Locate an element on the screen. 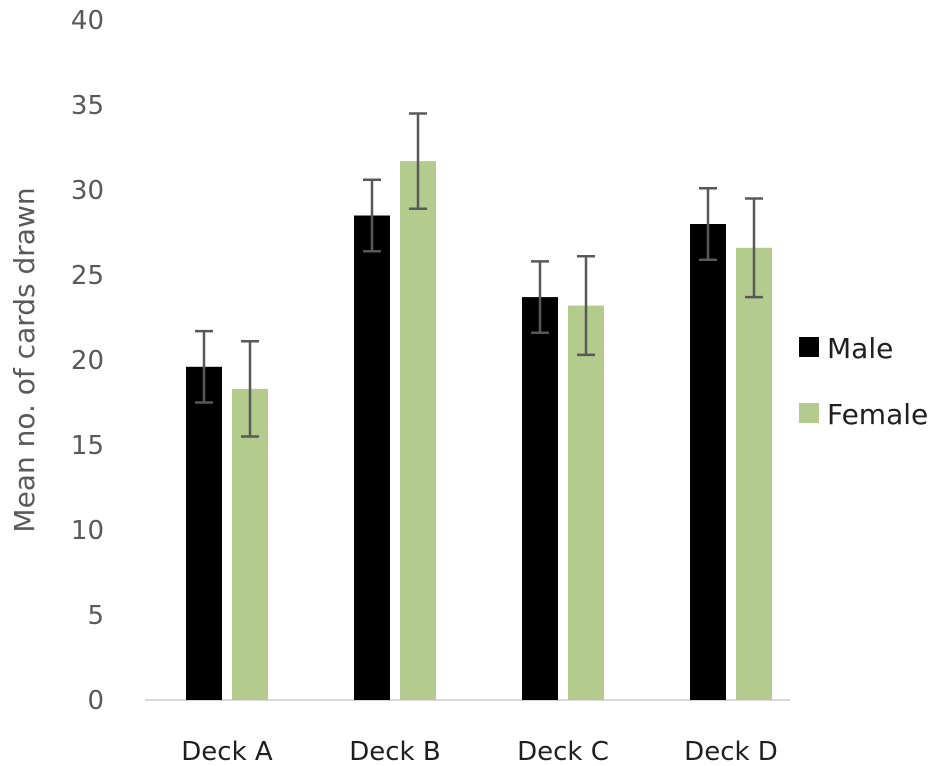 This screenshot has width=945, height=766. y-tick-label: 40 is located at coordinates (87, 21).